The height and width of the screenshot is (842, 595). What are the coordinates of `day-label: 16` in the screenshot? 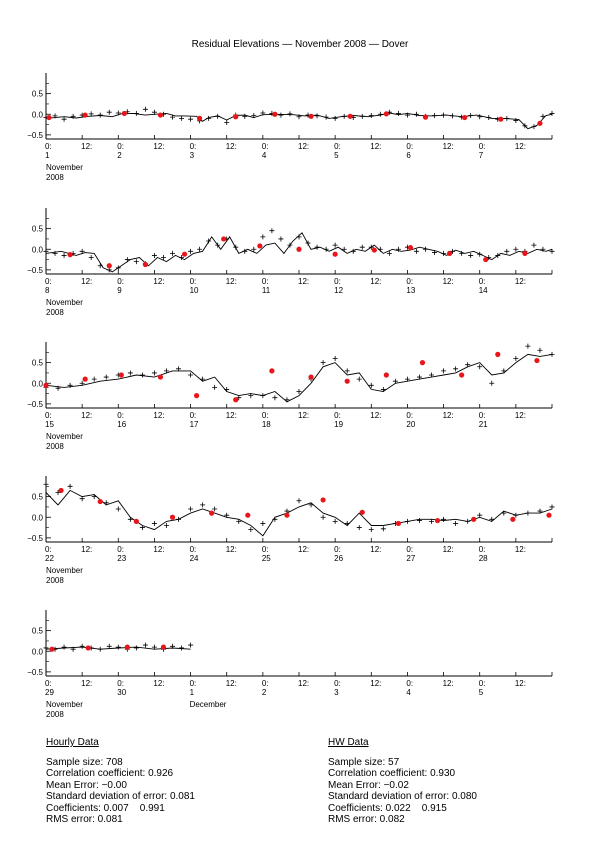 It's located at (121, 424).